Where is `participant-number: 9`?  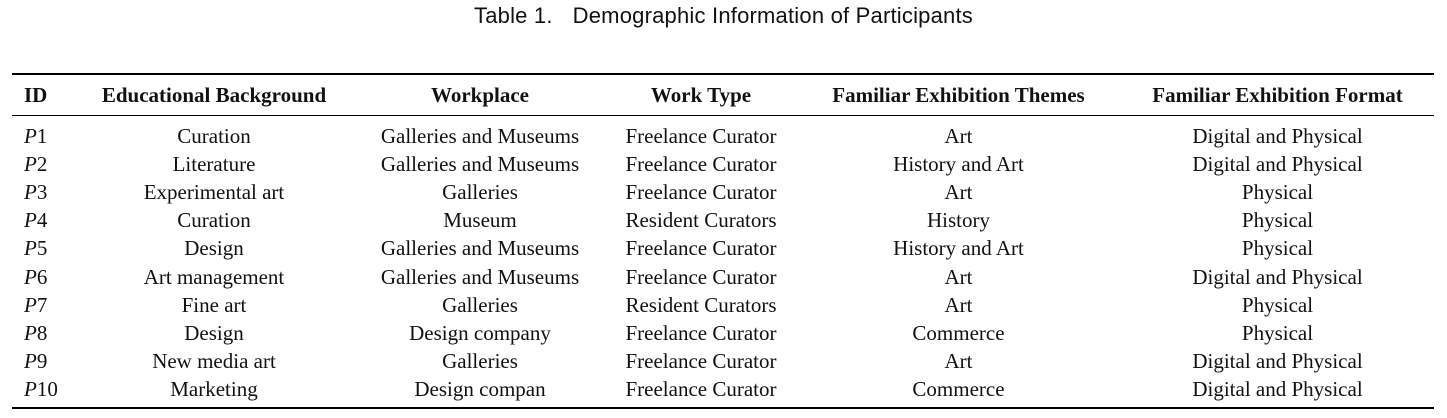 participant-number: 9 is located at coordinates (42, 360).